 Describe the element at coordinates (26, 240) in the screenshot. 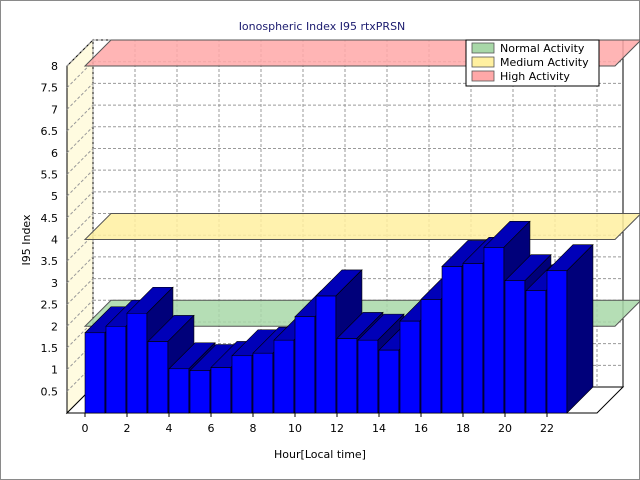

I see `y-axis-title: I95 Index` at that location.